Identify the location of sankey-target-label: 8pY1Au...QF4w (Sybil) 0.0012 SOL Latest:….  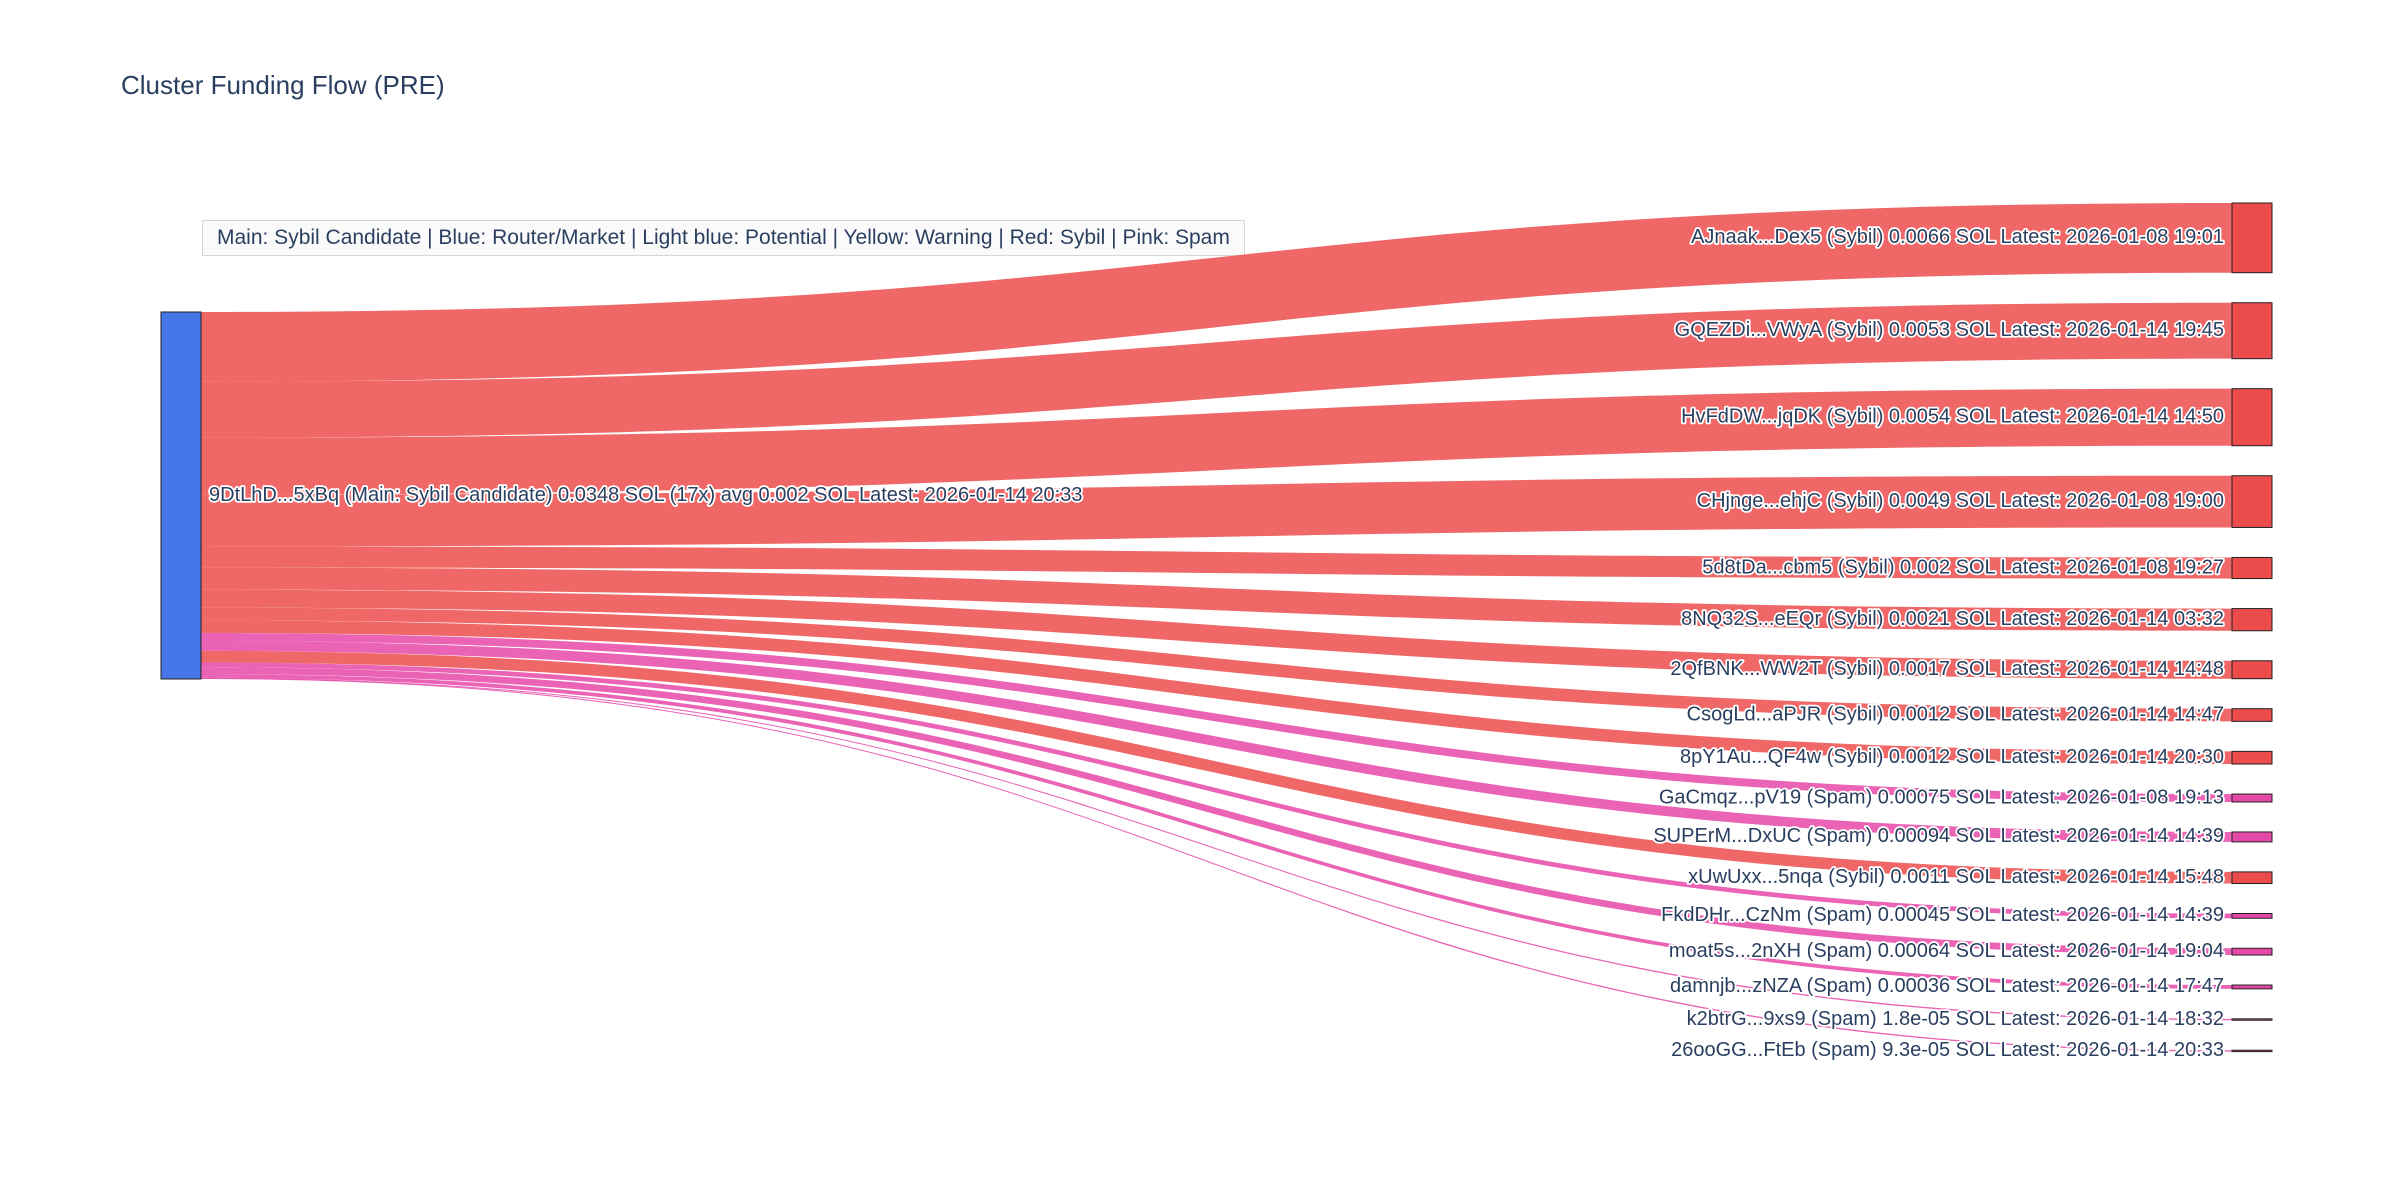
(1952, 757).